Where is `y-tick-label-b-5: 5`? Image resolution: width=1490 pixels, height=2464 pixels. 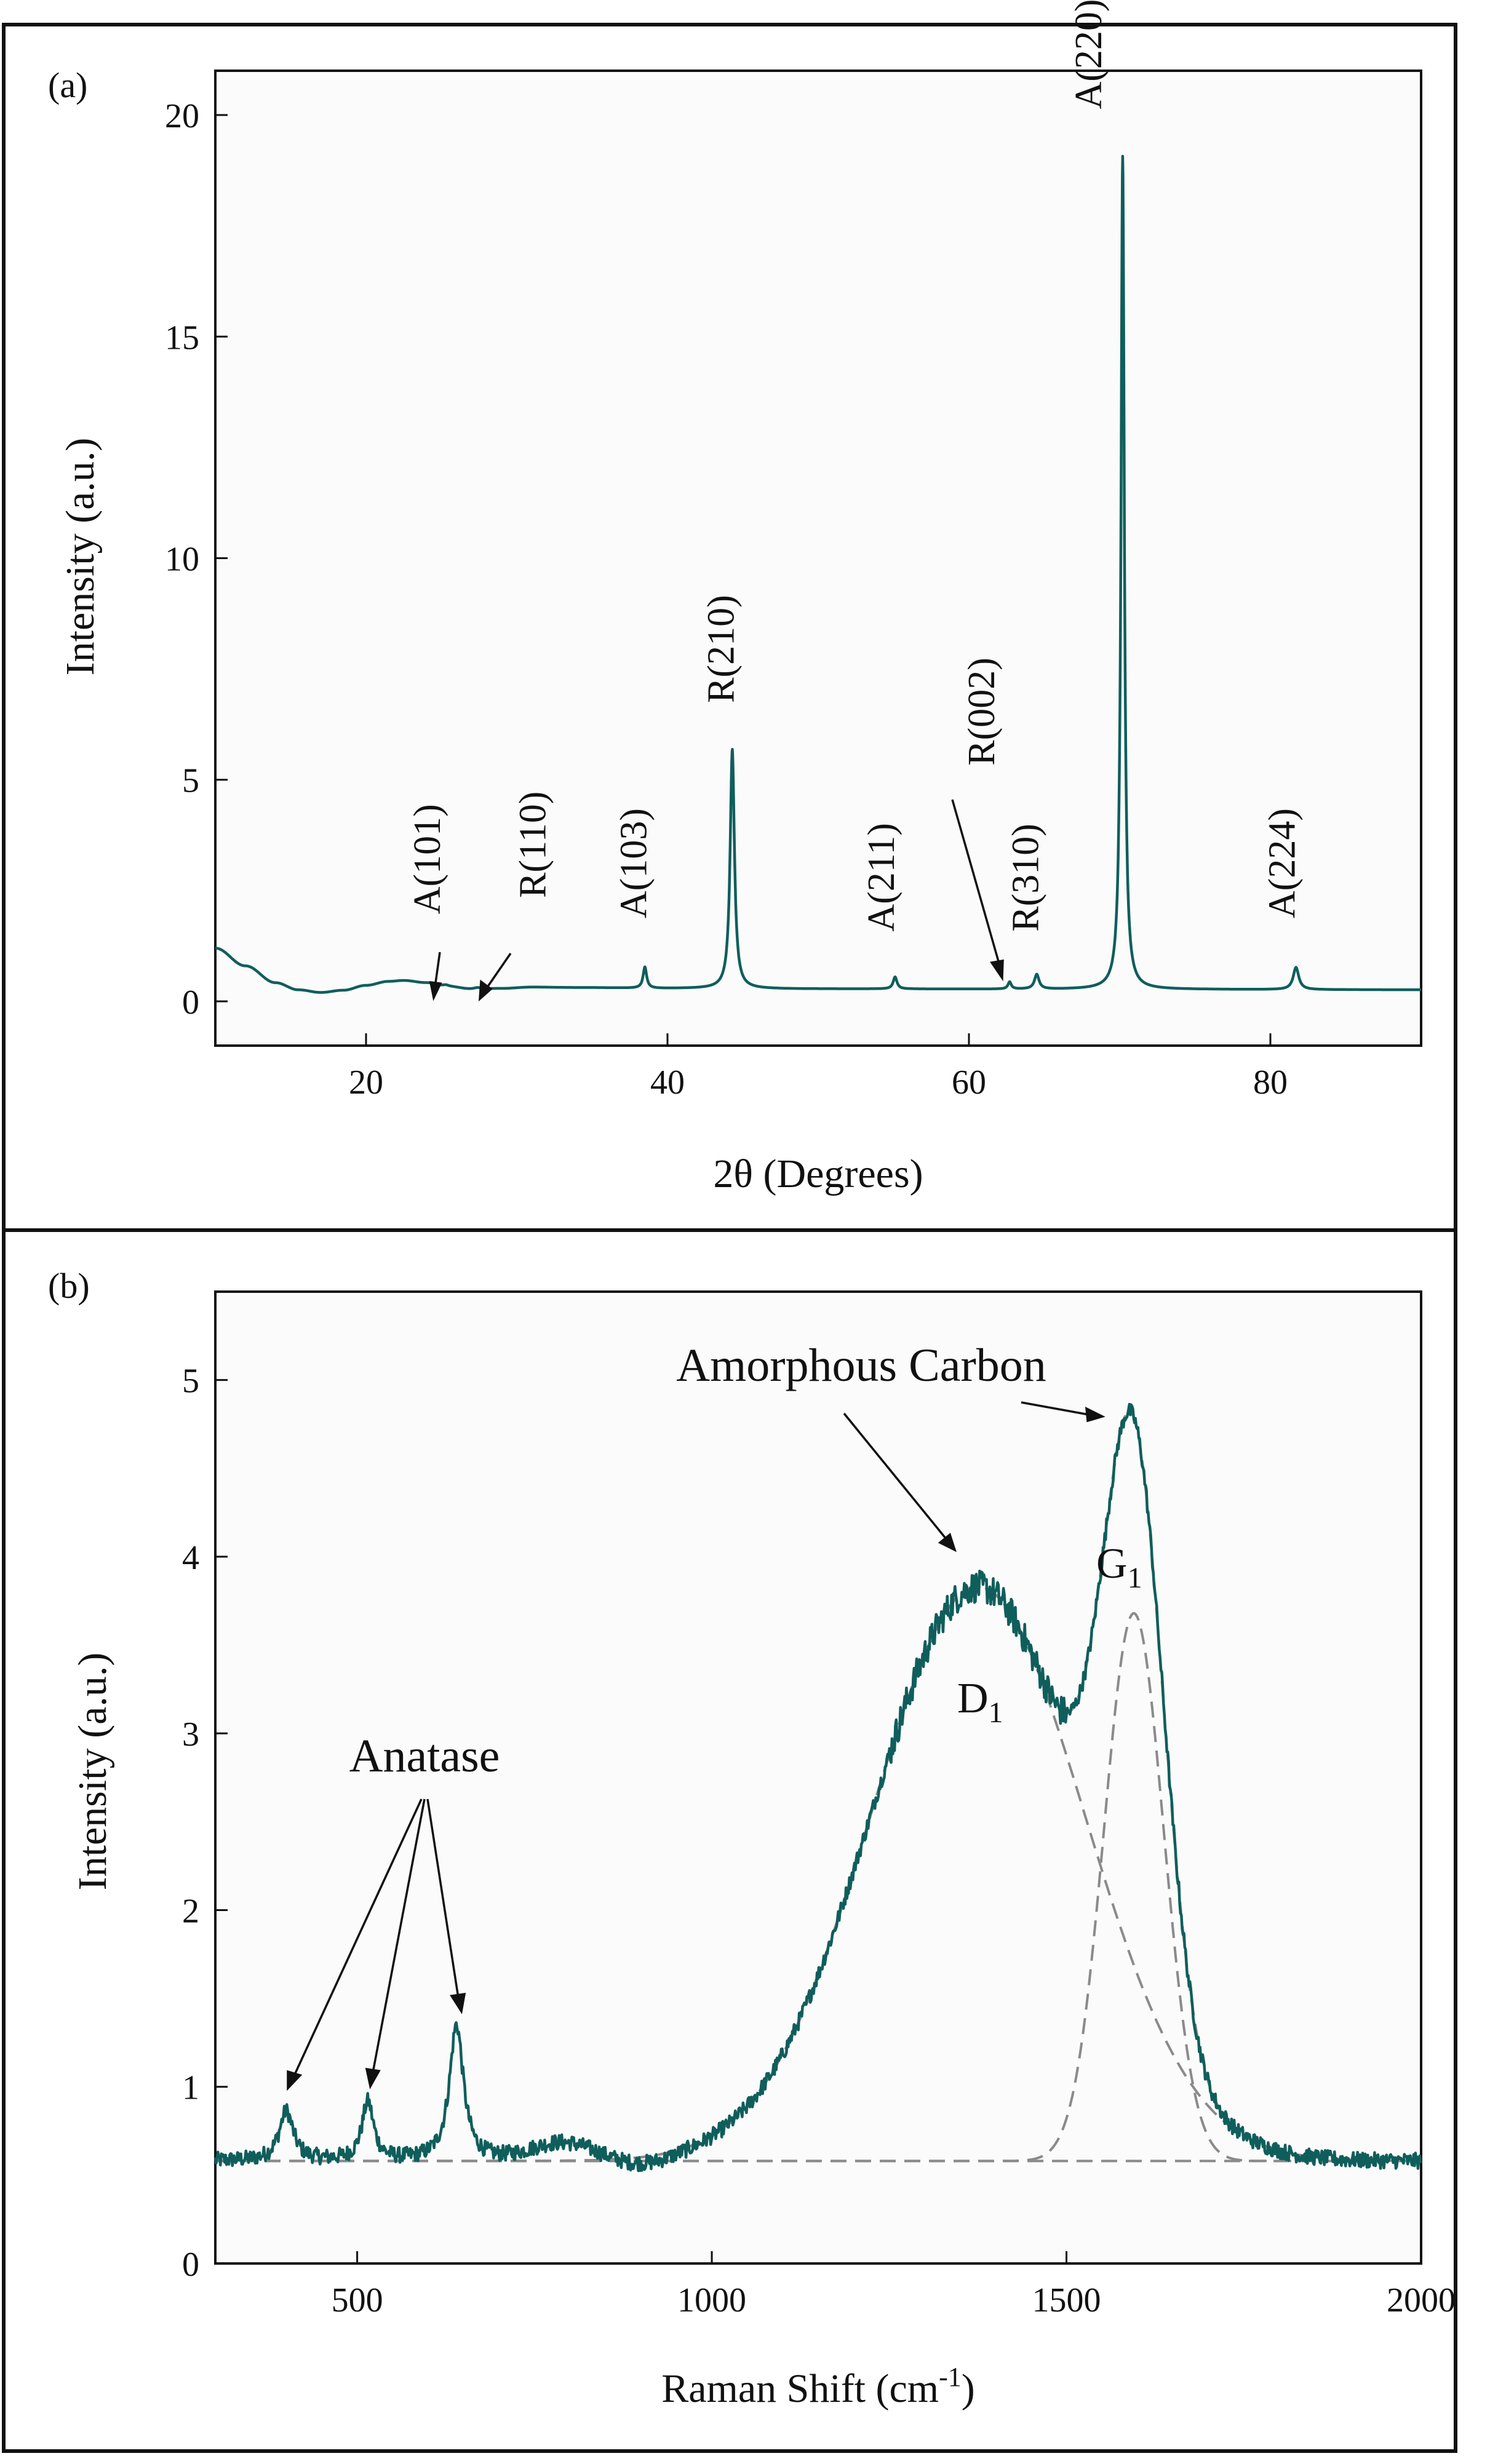
y-tick-label-b-5: 5 is located at coordinates (190, 1381).